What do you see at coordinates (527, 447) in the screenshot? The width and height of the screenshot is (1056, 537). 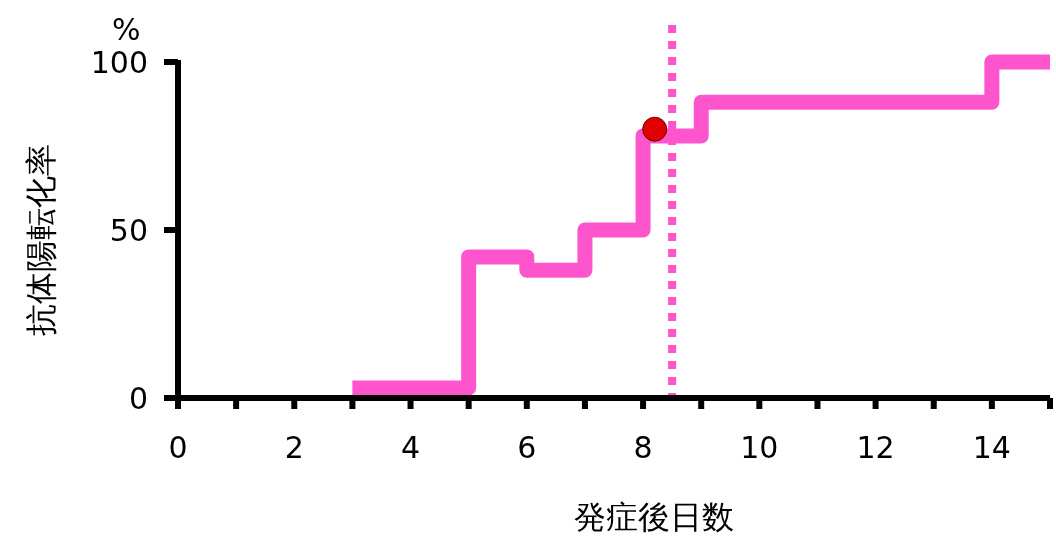 I see `x-tick-label: 6` at bounding box center [527, 447].